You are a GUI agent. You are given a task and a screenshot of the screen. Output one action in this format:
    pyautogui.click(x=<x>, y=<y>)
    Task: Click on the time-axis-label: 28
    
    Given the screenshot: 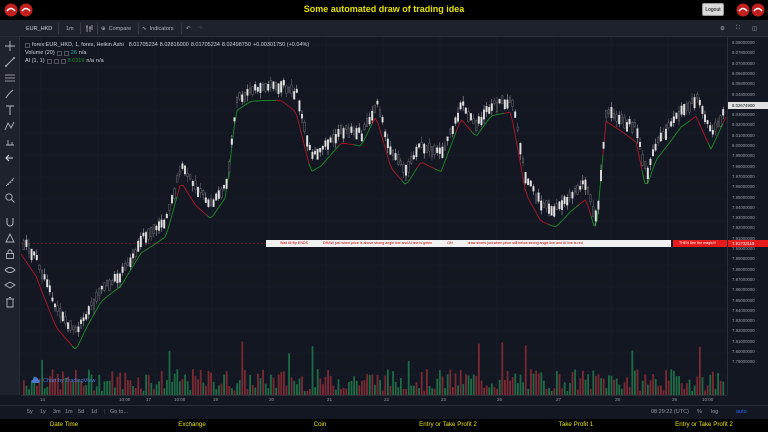 What is the action you would take?
    pyautogui.click(x=618, y=399)
    